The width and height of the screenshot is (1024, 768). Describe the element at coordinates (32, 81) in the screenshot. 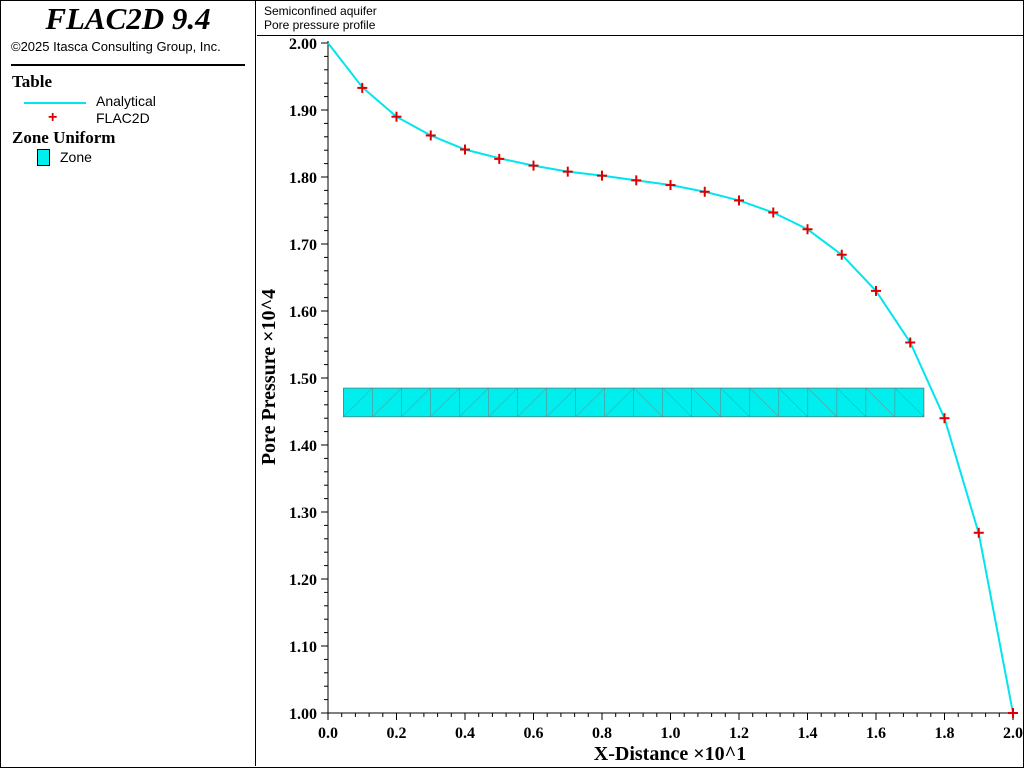

I see `legend-table-heading: Table` at that location.